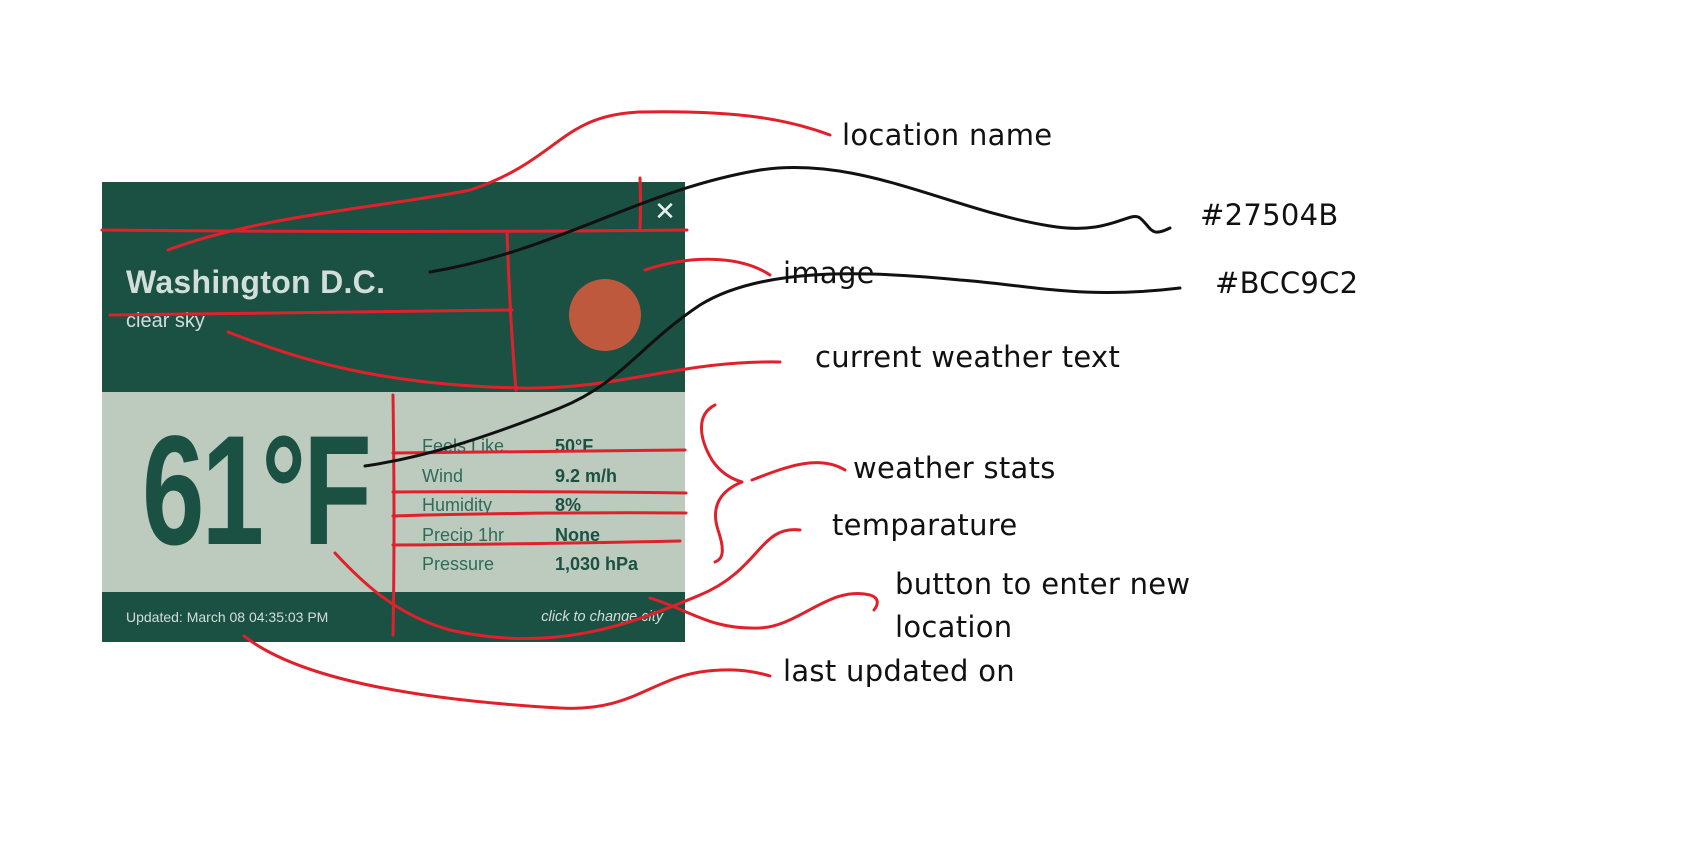 The width and height of the screenshot is (1692, 849). Describe the element at coordinates (925, 525) in the screenshot. I see `note-temperature: temparature` at that location.